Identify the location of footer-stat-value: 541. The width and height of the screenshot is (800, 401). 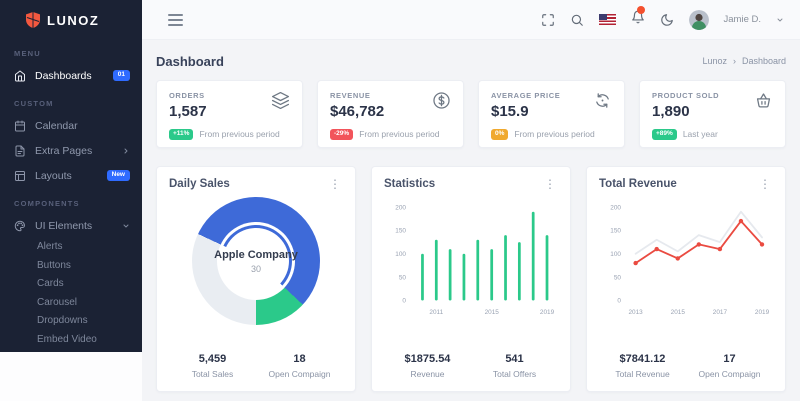
(514, 359).